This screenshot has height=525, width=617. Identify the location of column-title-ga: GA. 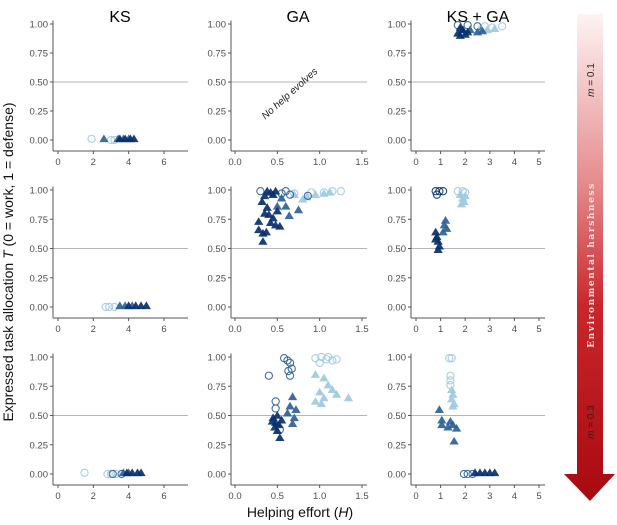
(297, 17).